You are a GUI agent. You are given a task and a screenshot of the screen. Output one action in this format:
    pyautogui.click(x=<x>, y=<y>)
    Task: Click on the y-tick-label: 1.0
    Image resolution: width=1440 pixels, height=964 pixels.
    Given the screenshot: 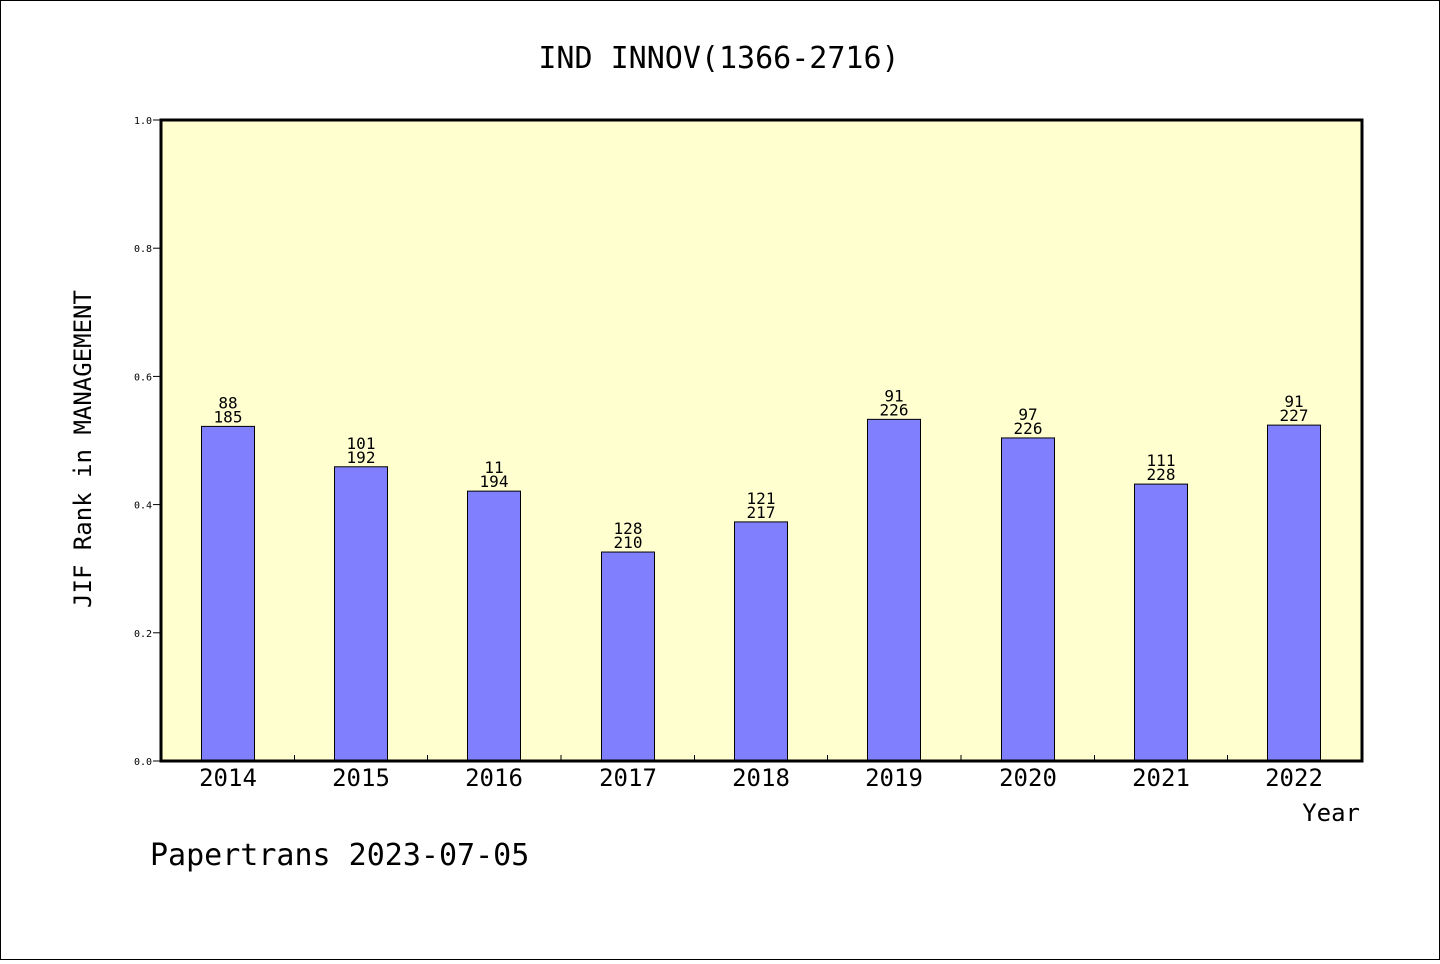 What is the action you would take?
    pyautogui.click(x=143, y=121)
    